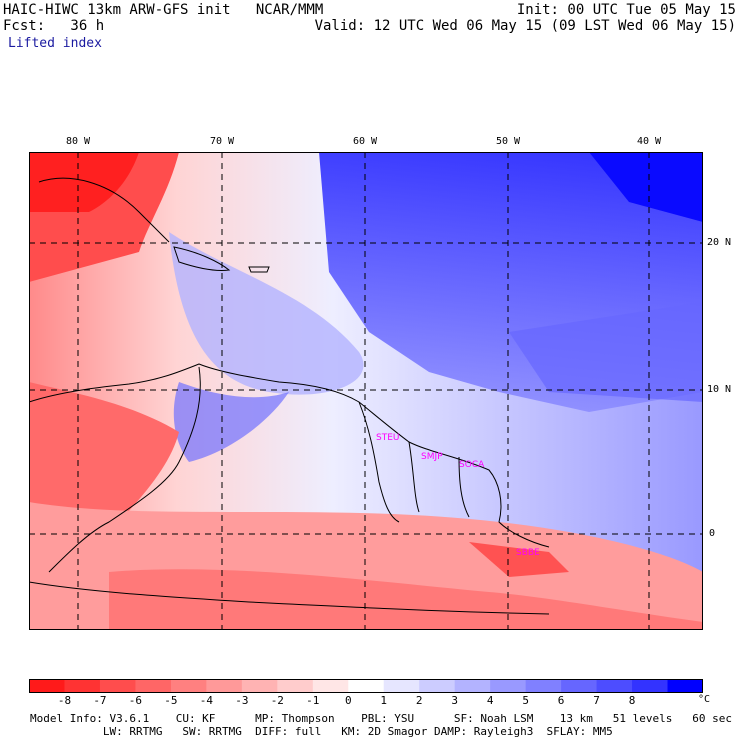  What do you see at coordinates (712, 533) in the screenshot?
I see `lat-label-equator: 0` at bounding box center [712, 533].